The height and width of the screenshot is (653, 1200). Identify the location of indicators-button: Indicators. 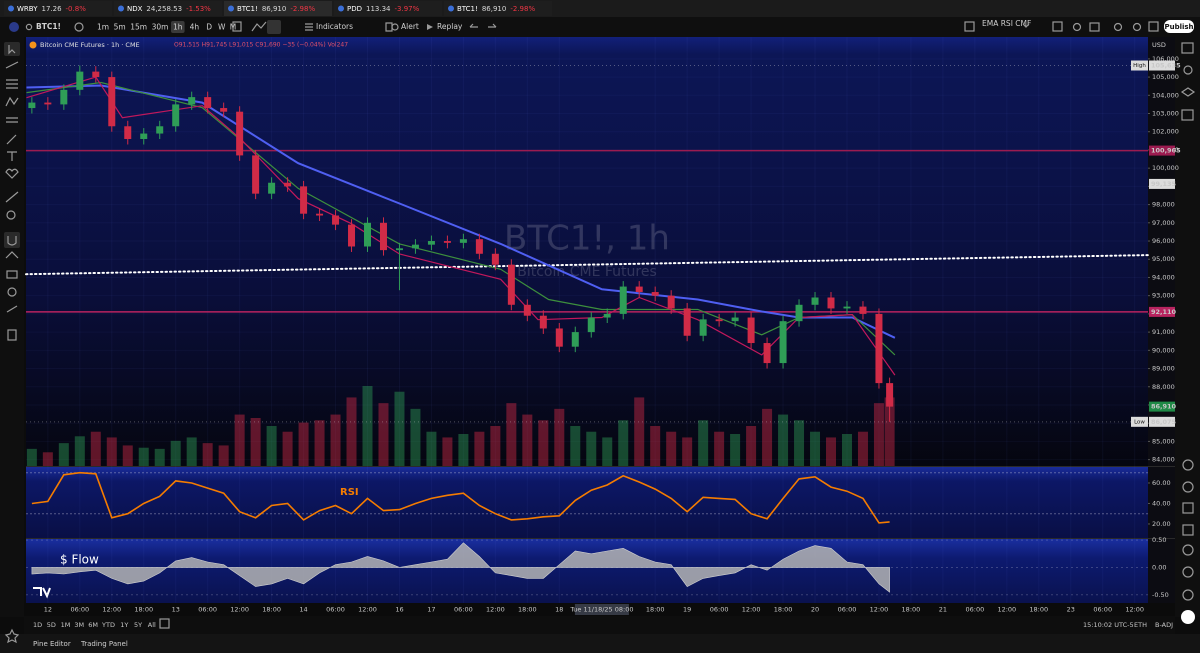
(334, 26).